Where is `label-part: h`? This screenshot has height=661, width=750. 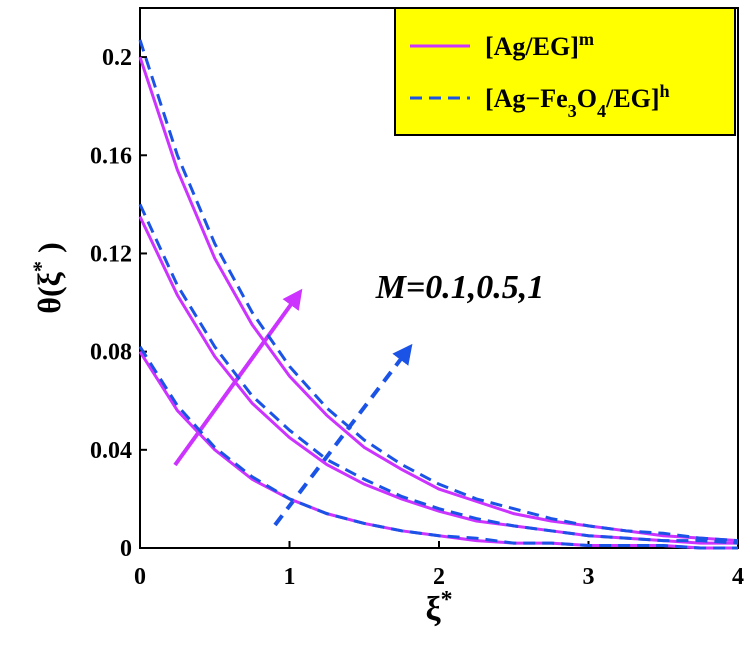 label-part: h is located at coordinates (665, 91).